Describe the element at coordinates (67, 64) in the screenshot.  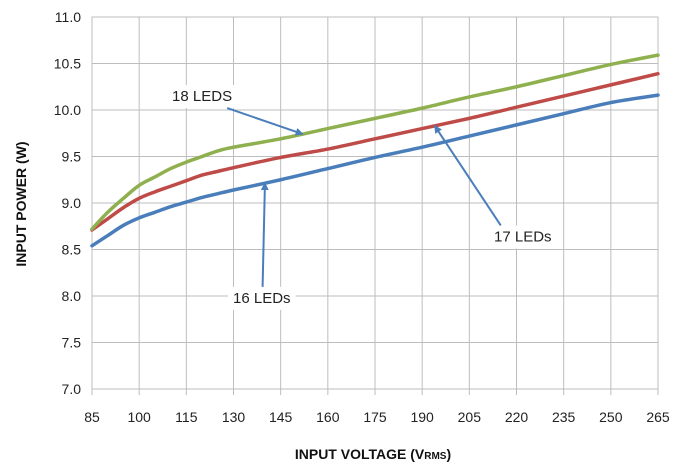
I see `y-tick-label: 10.5` at that location.